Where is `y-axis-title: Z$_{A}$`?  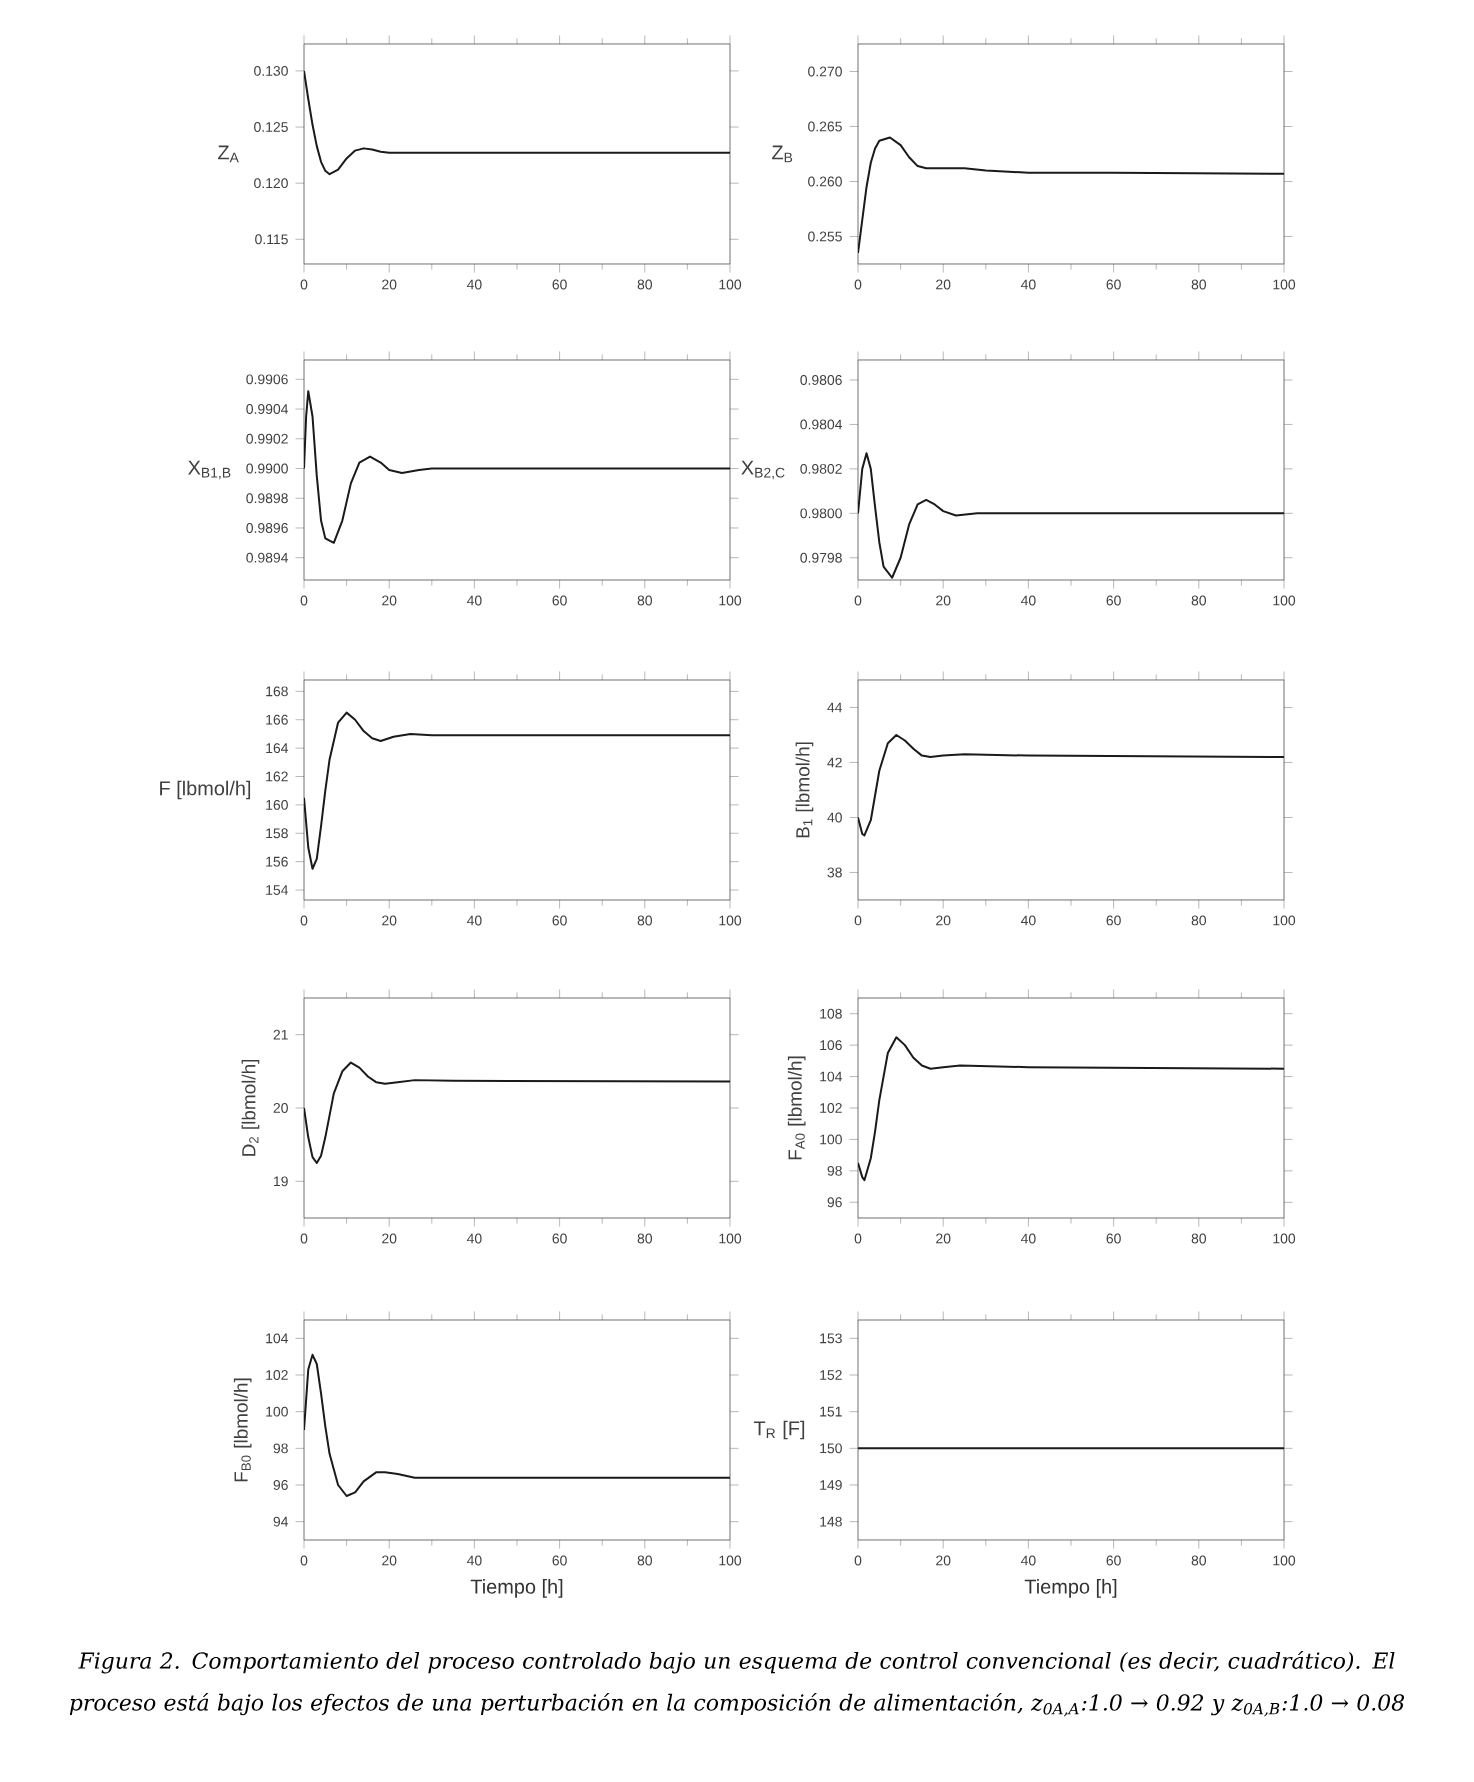
y-axis-title: Z$_{A}$ is located at coordinates (228, 154).